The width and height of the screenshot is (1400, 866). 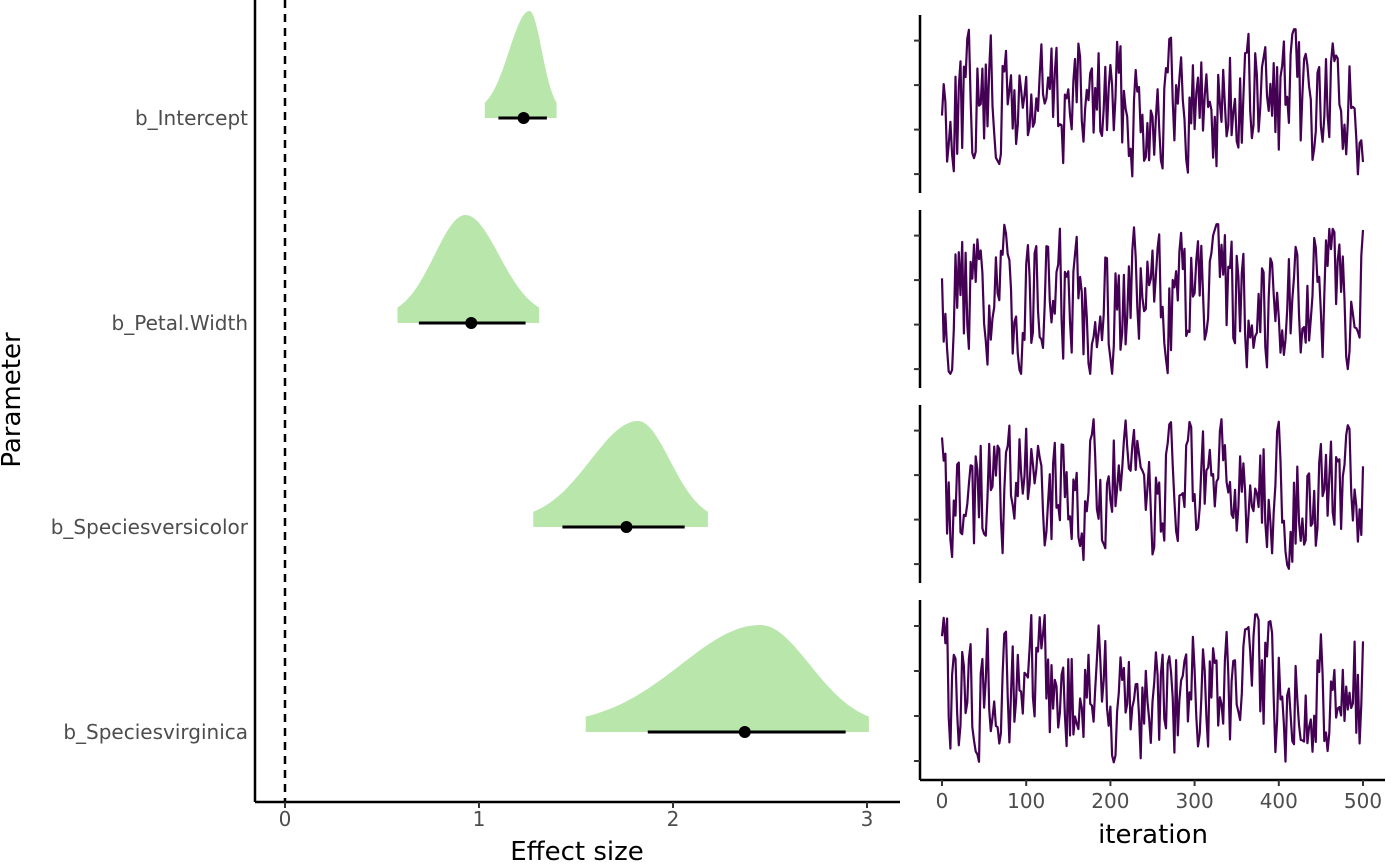 I want to click on iteration-tick-0: 0, so click(x=942, y=801).